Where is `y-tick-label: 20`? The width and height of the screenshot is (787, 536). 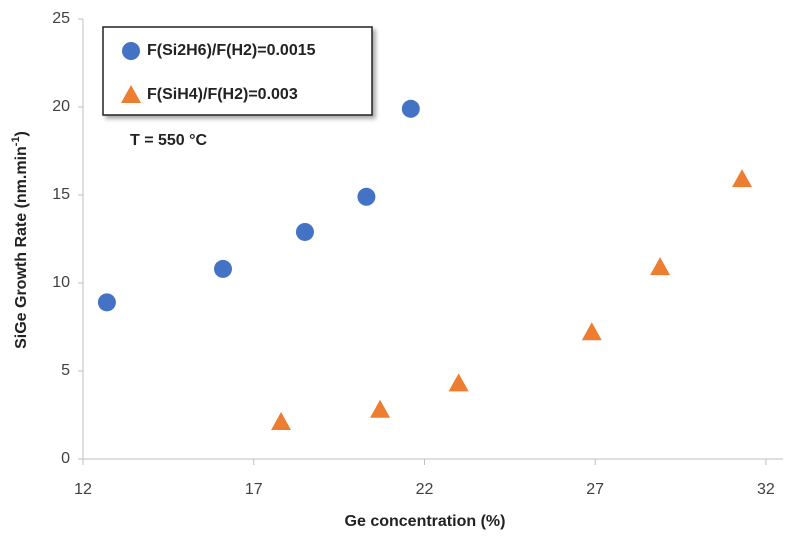 y-tick-label: 20 is located at coordinates (61, 106).